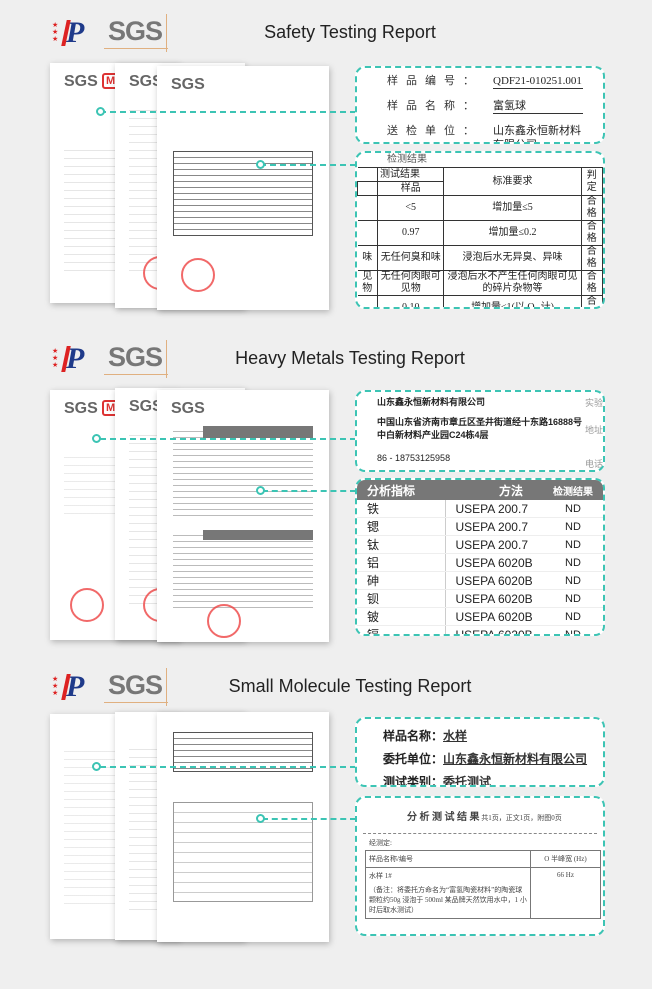  I want to click on table-row: 钡 USEPA 6020B ND, so click(480, 598).